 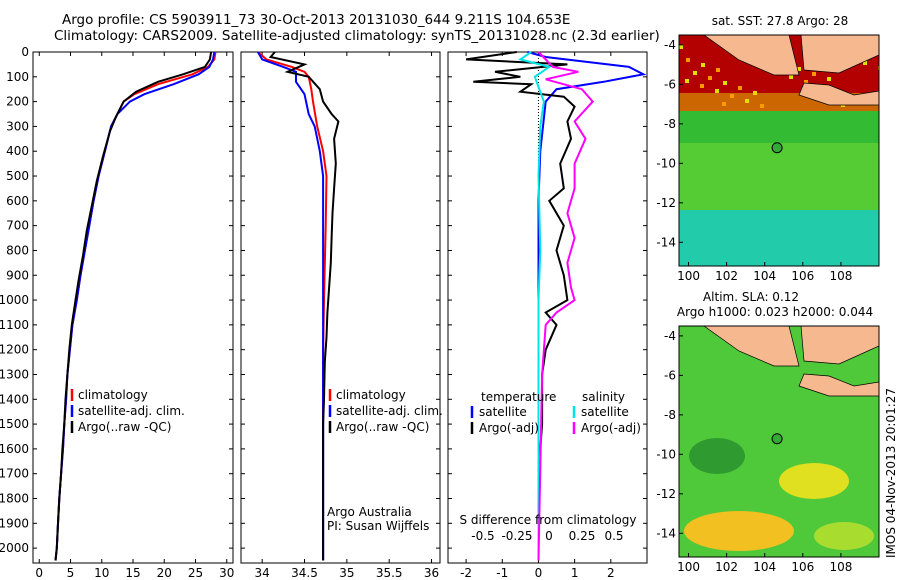 I want to click on side-note: IMOS 04-Nov-2013 20:01:27, so click(x=891, y=473).